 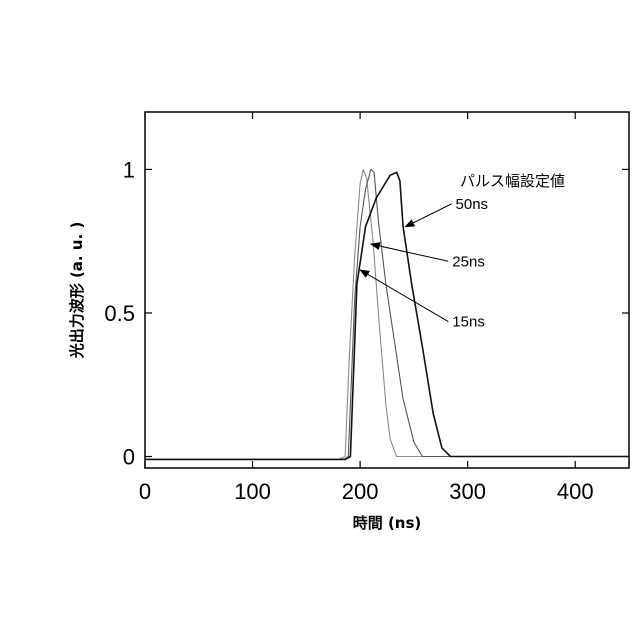 I want to click on annotation-label: 50ns, so click(x=472, y=204).